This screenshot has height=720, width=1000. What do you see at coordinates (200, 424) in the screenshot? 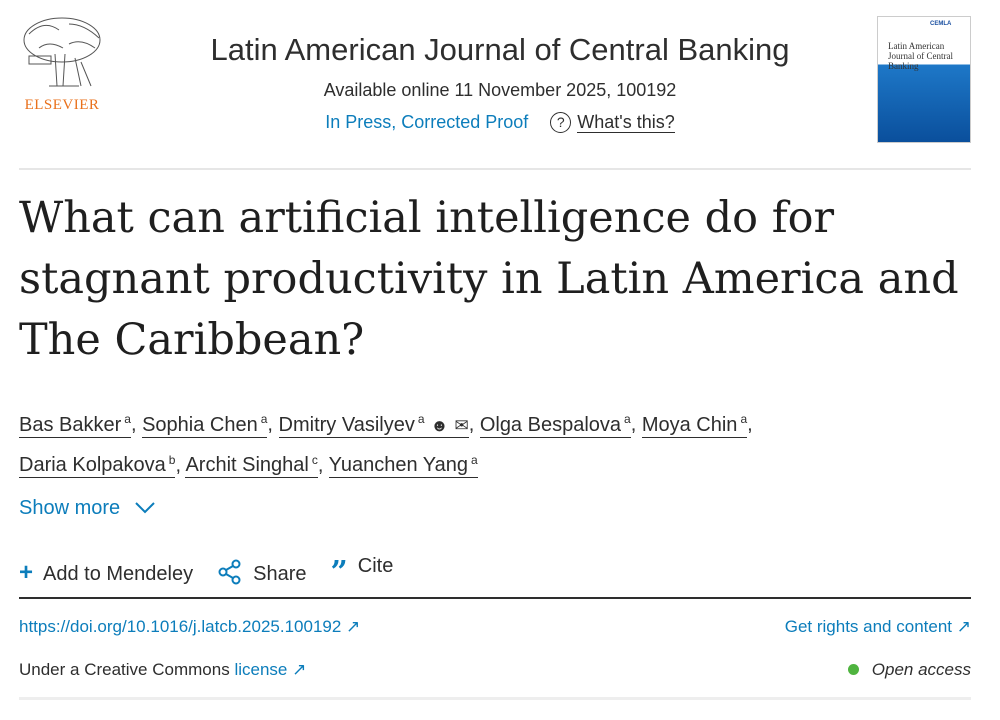
I see `author-name: Sophia Chen` at bounding box center [200, 424].